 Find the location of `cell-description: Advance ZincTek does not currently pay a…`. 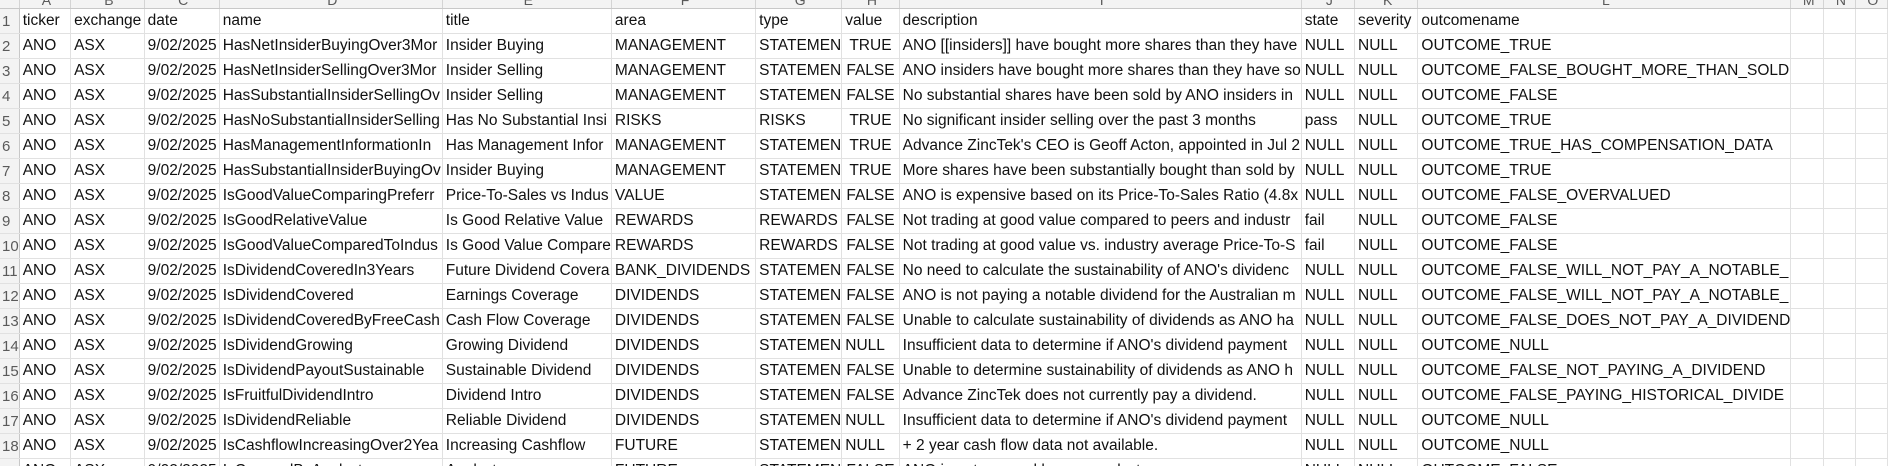

cell-description: Advance ZincTek does not currently pay a… is located at coordinates (1100, 396).